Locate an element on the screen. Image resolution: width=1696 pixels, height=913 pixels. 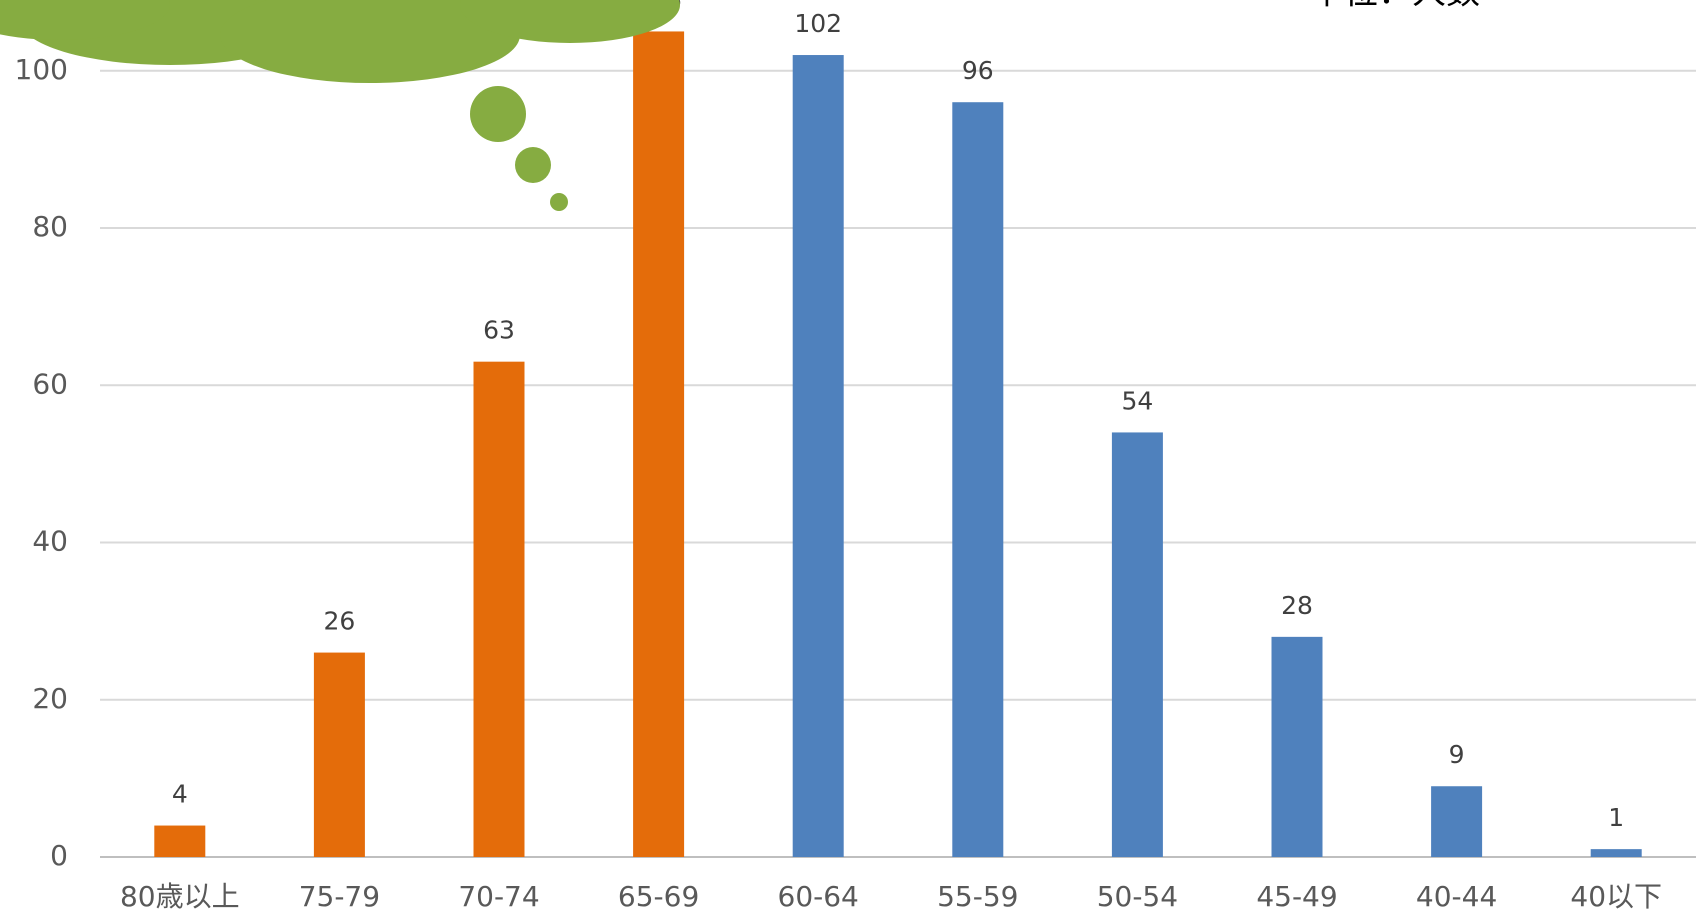
y-tick-label: 20 is located at coordinates (50, 698).